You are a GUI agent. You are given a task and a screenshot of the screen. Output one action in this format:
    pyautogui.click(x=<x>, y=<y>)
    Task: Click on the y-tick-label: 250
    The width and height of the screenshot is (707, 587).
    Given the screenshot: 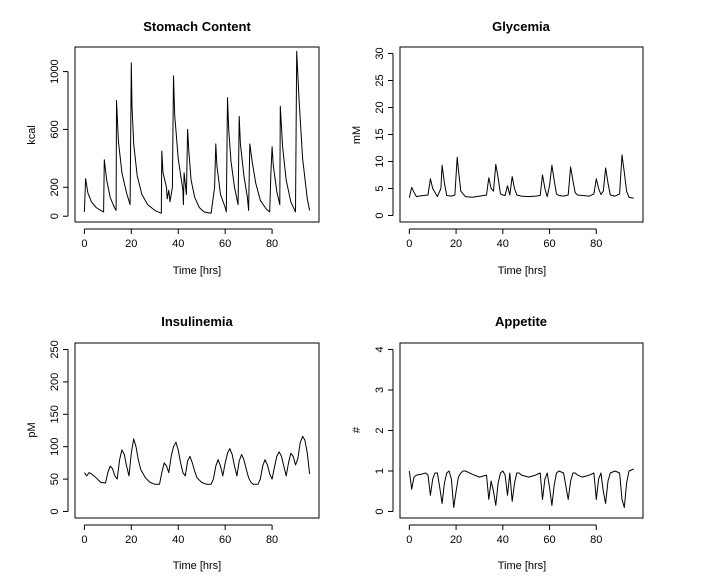 What is the action you would take?
    pyautogui.click(x=55, y=349)
    